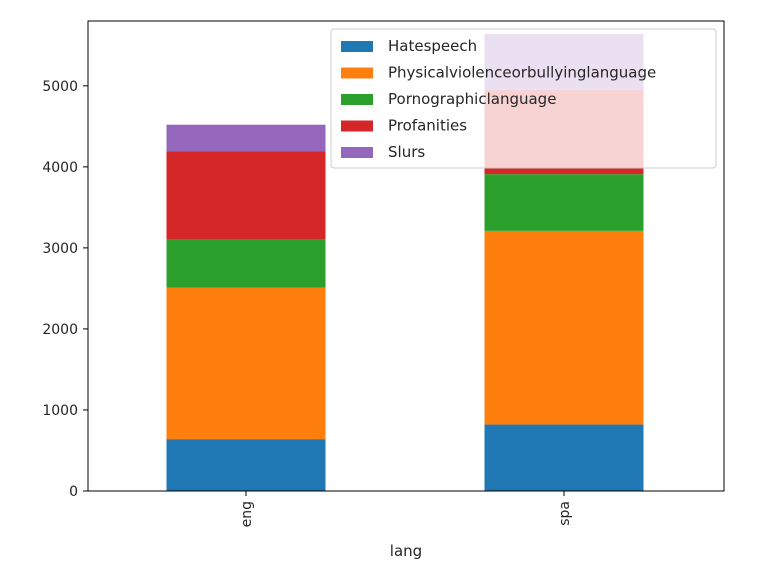  What do you see at coordinates (247, 514) in the screenshot?
I see `x-tick-label-eng: eng` at bounding box center [247, 514].